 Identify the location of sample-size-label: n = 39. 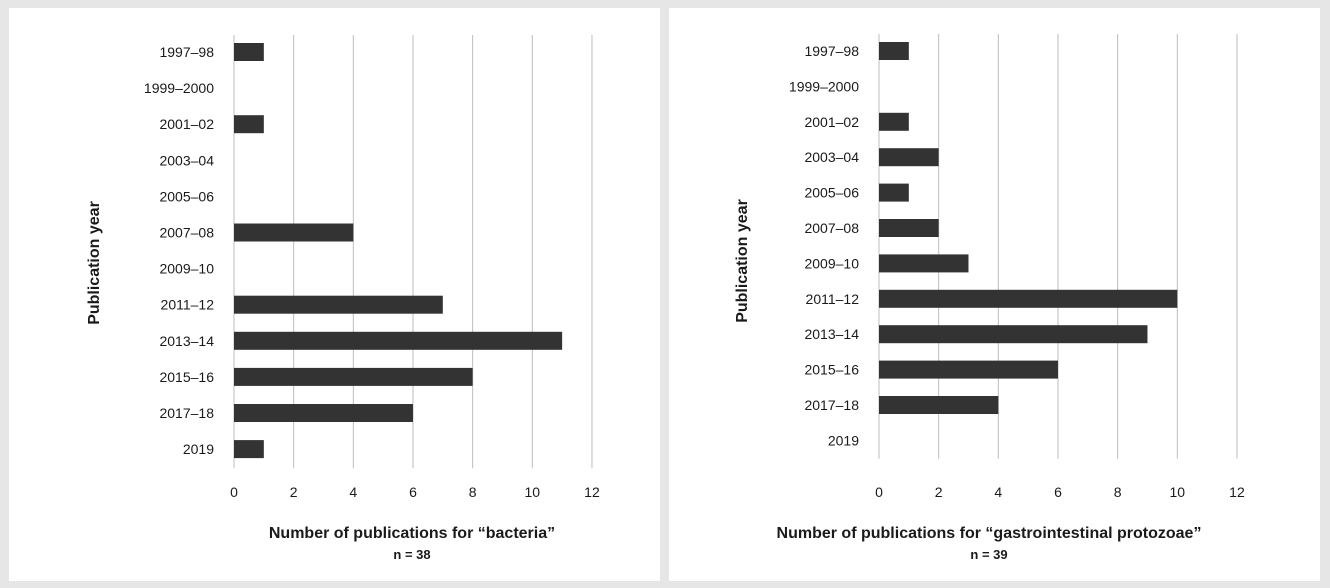
(988, 554).